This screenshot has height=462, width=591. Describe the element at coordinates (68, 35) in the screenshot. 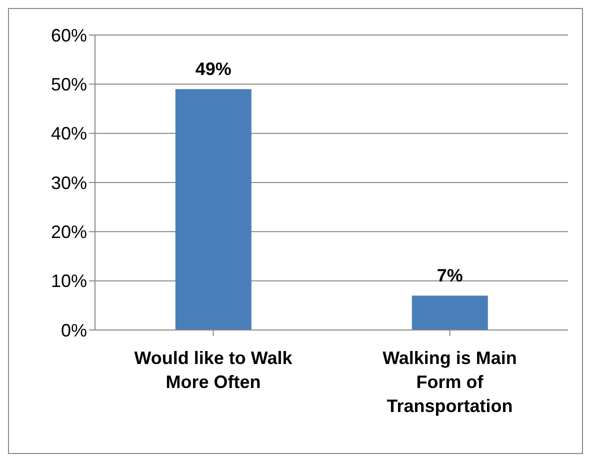

I see `y-tick-label: 60%` at that location.